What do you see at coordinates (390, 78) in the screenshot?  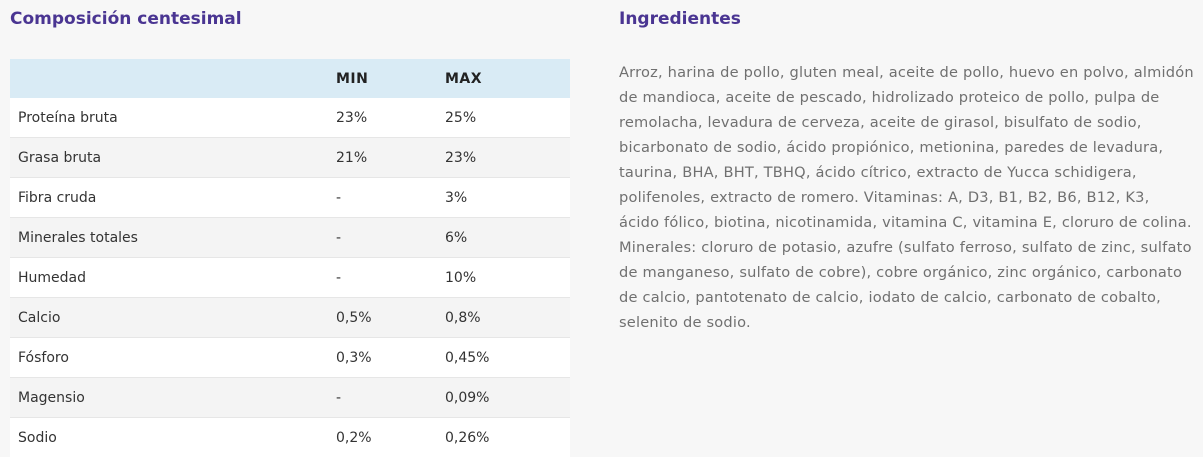 I see `header-min: MIN` at bounding box center [390, 78].